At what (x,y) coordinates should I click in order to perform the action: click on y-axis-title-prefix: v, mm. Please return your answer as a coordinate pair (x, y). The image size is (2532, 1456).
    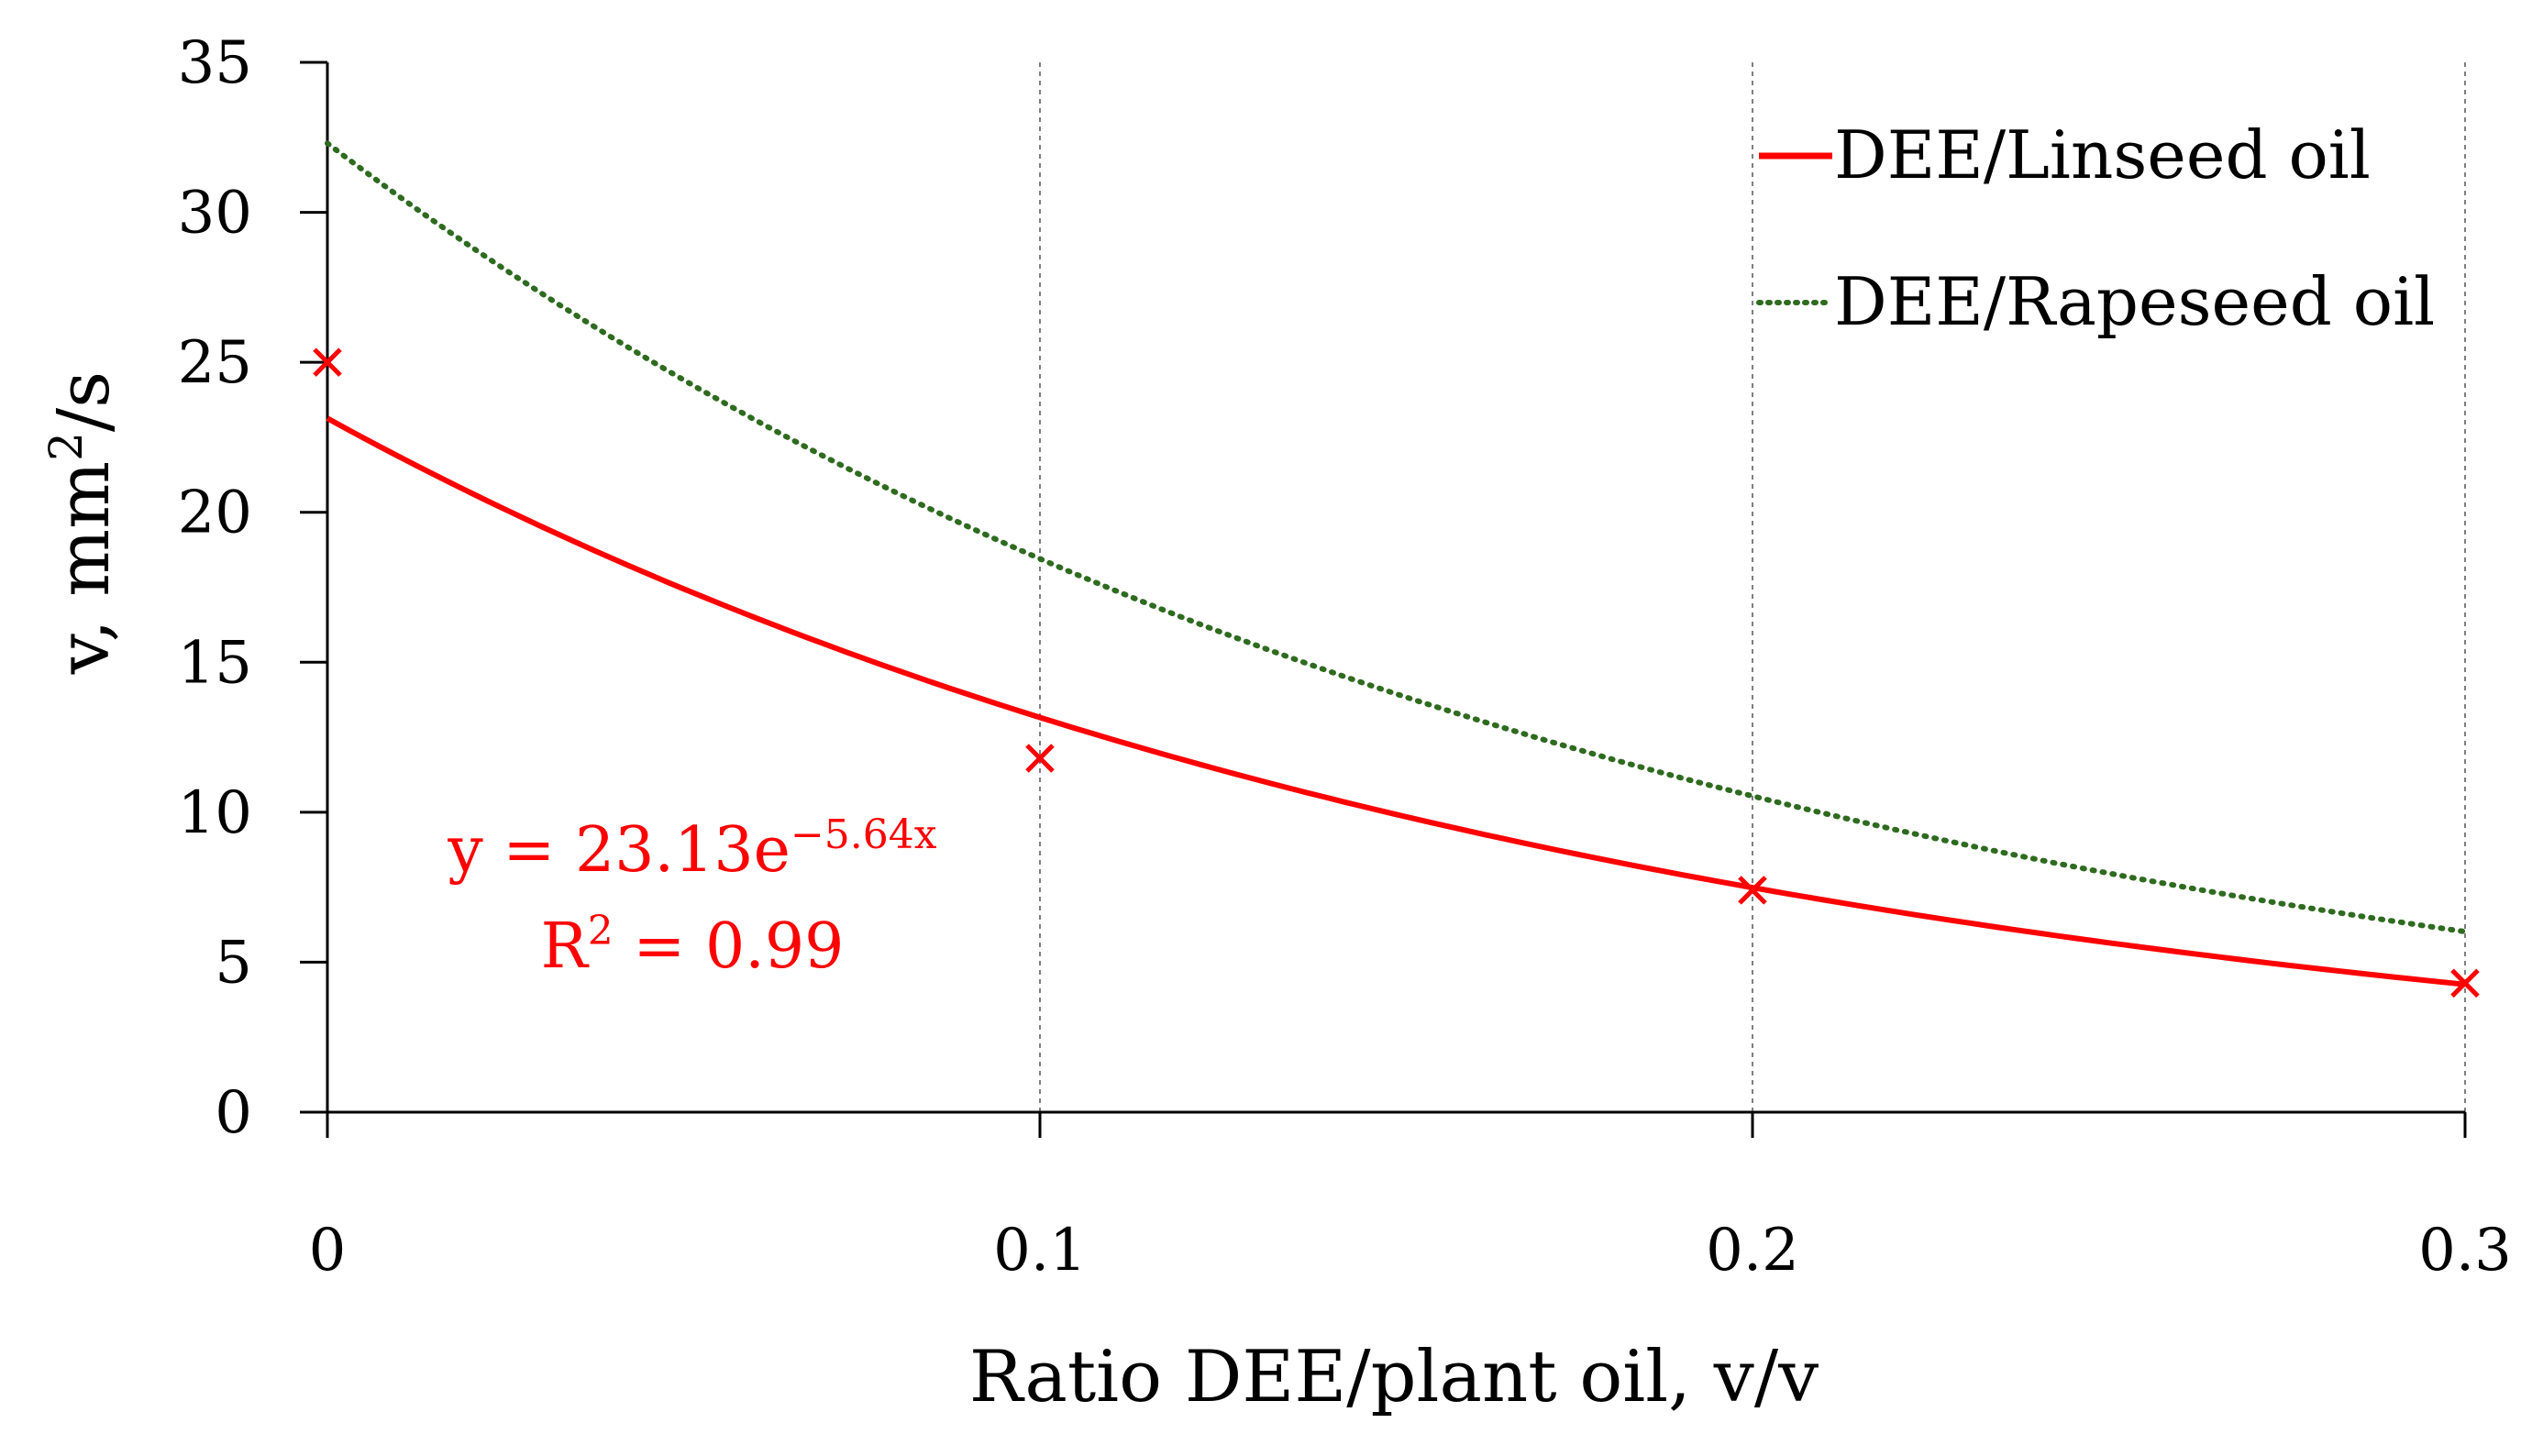
    Looking at the image, I should click on (84, 568).